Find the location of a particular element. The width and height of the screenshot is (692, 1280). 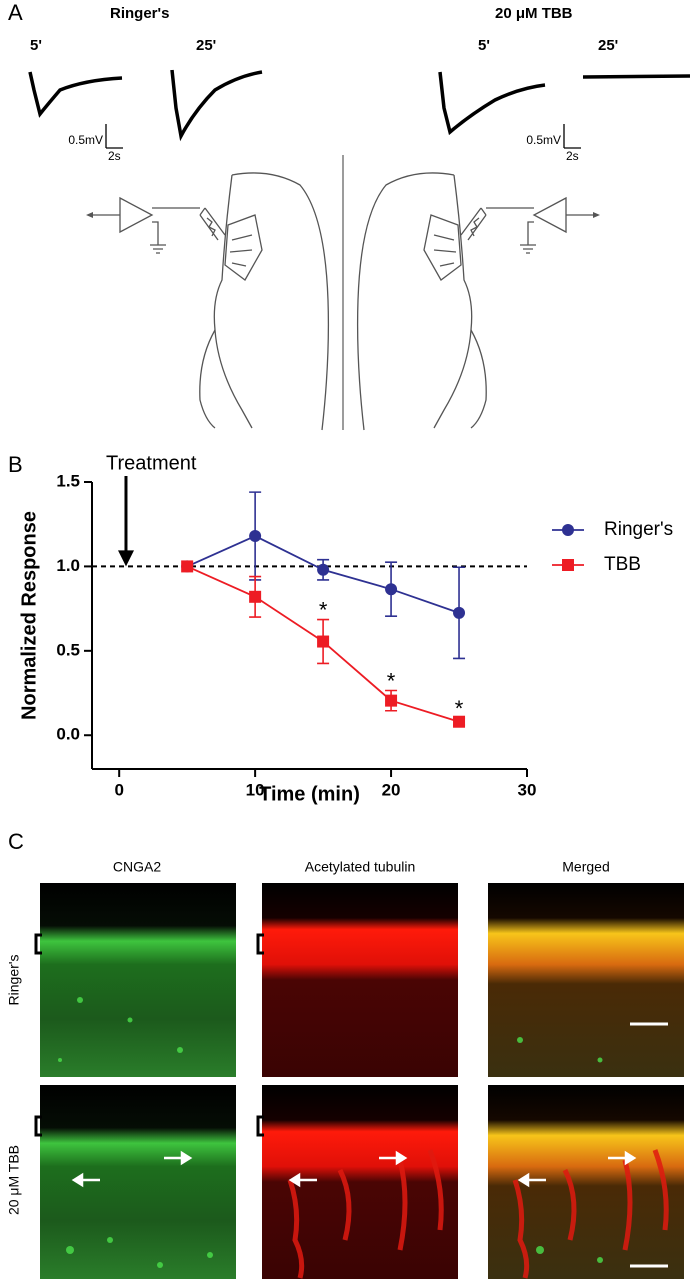

traces is located at coordinates (359, 105).